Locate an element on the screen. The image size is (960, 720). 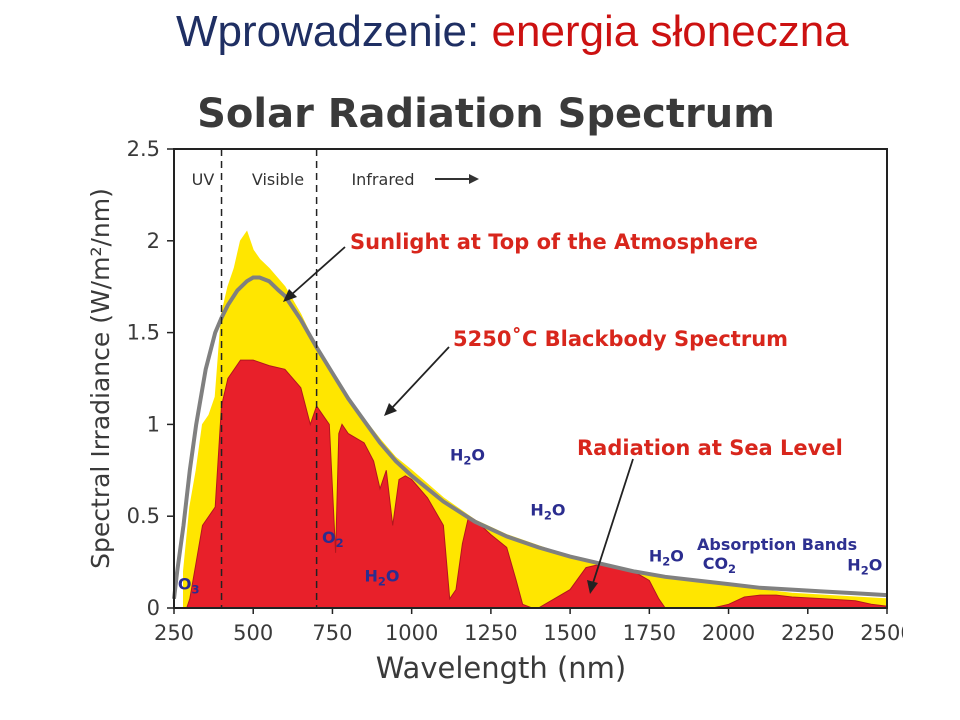
region-label-visible: Visible is located at coordinates (278, 179).